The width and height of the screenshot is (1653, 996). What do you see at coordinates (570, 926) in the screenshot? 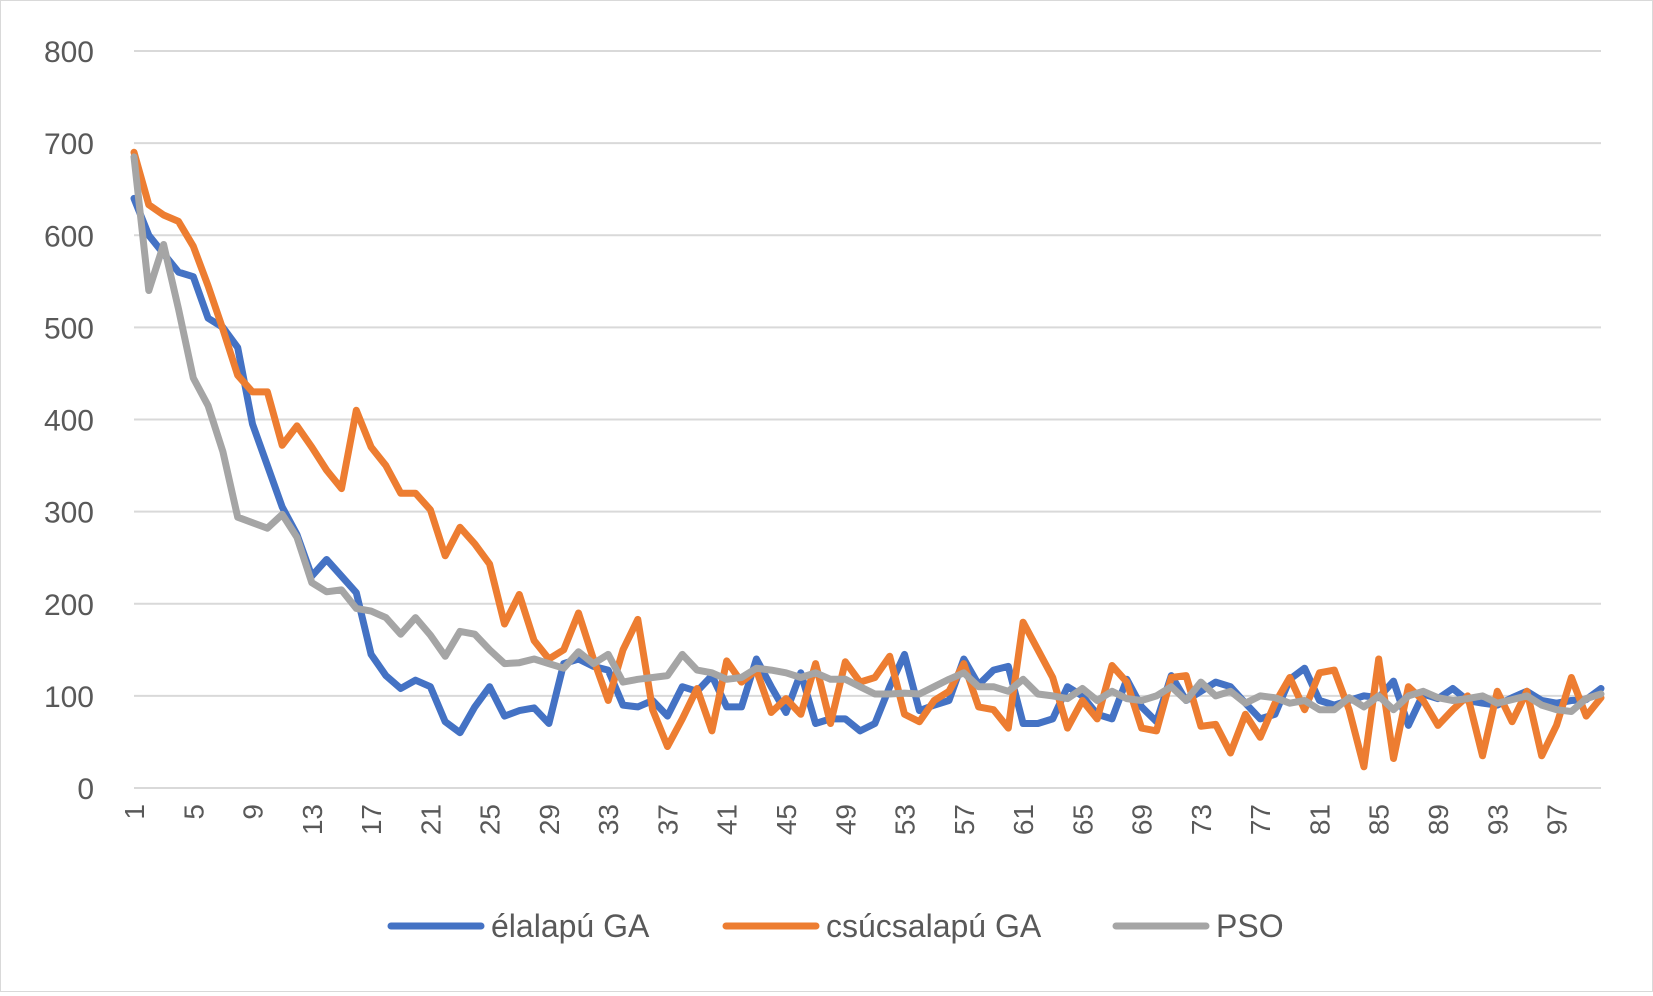
I see `legend-label-0: élalapú GA` at bounding box center [570, 926].